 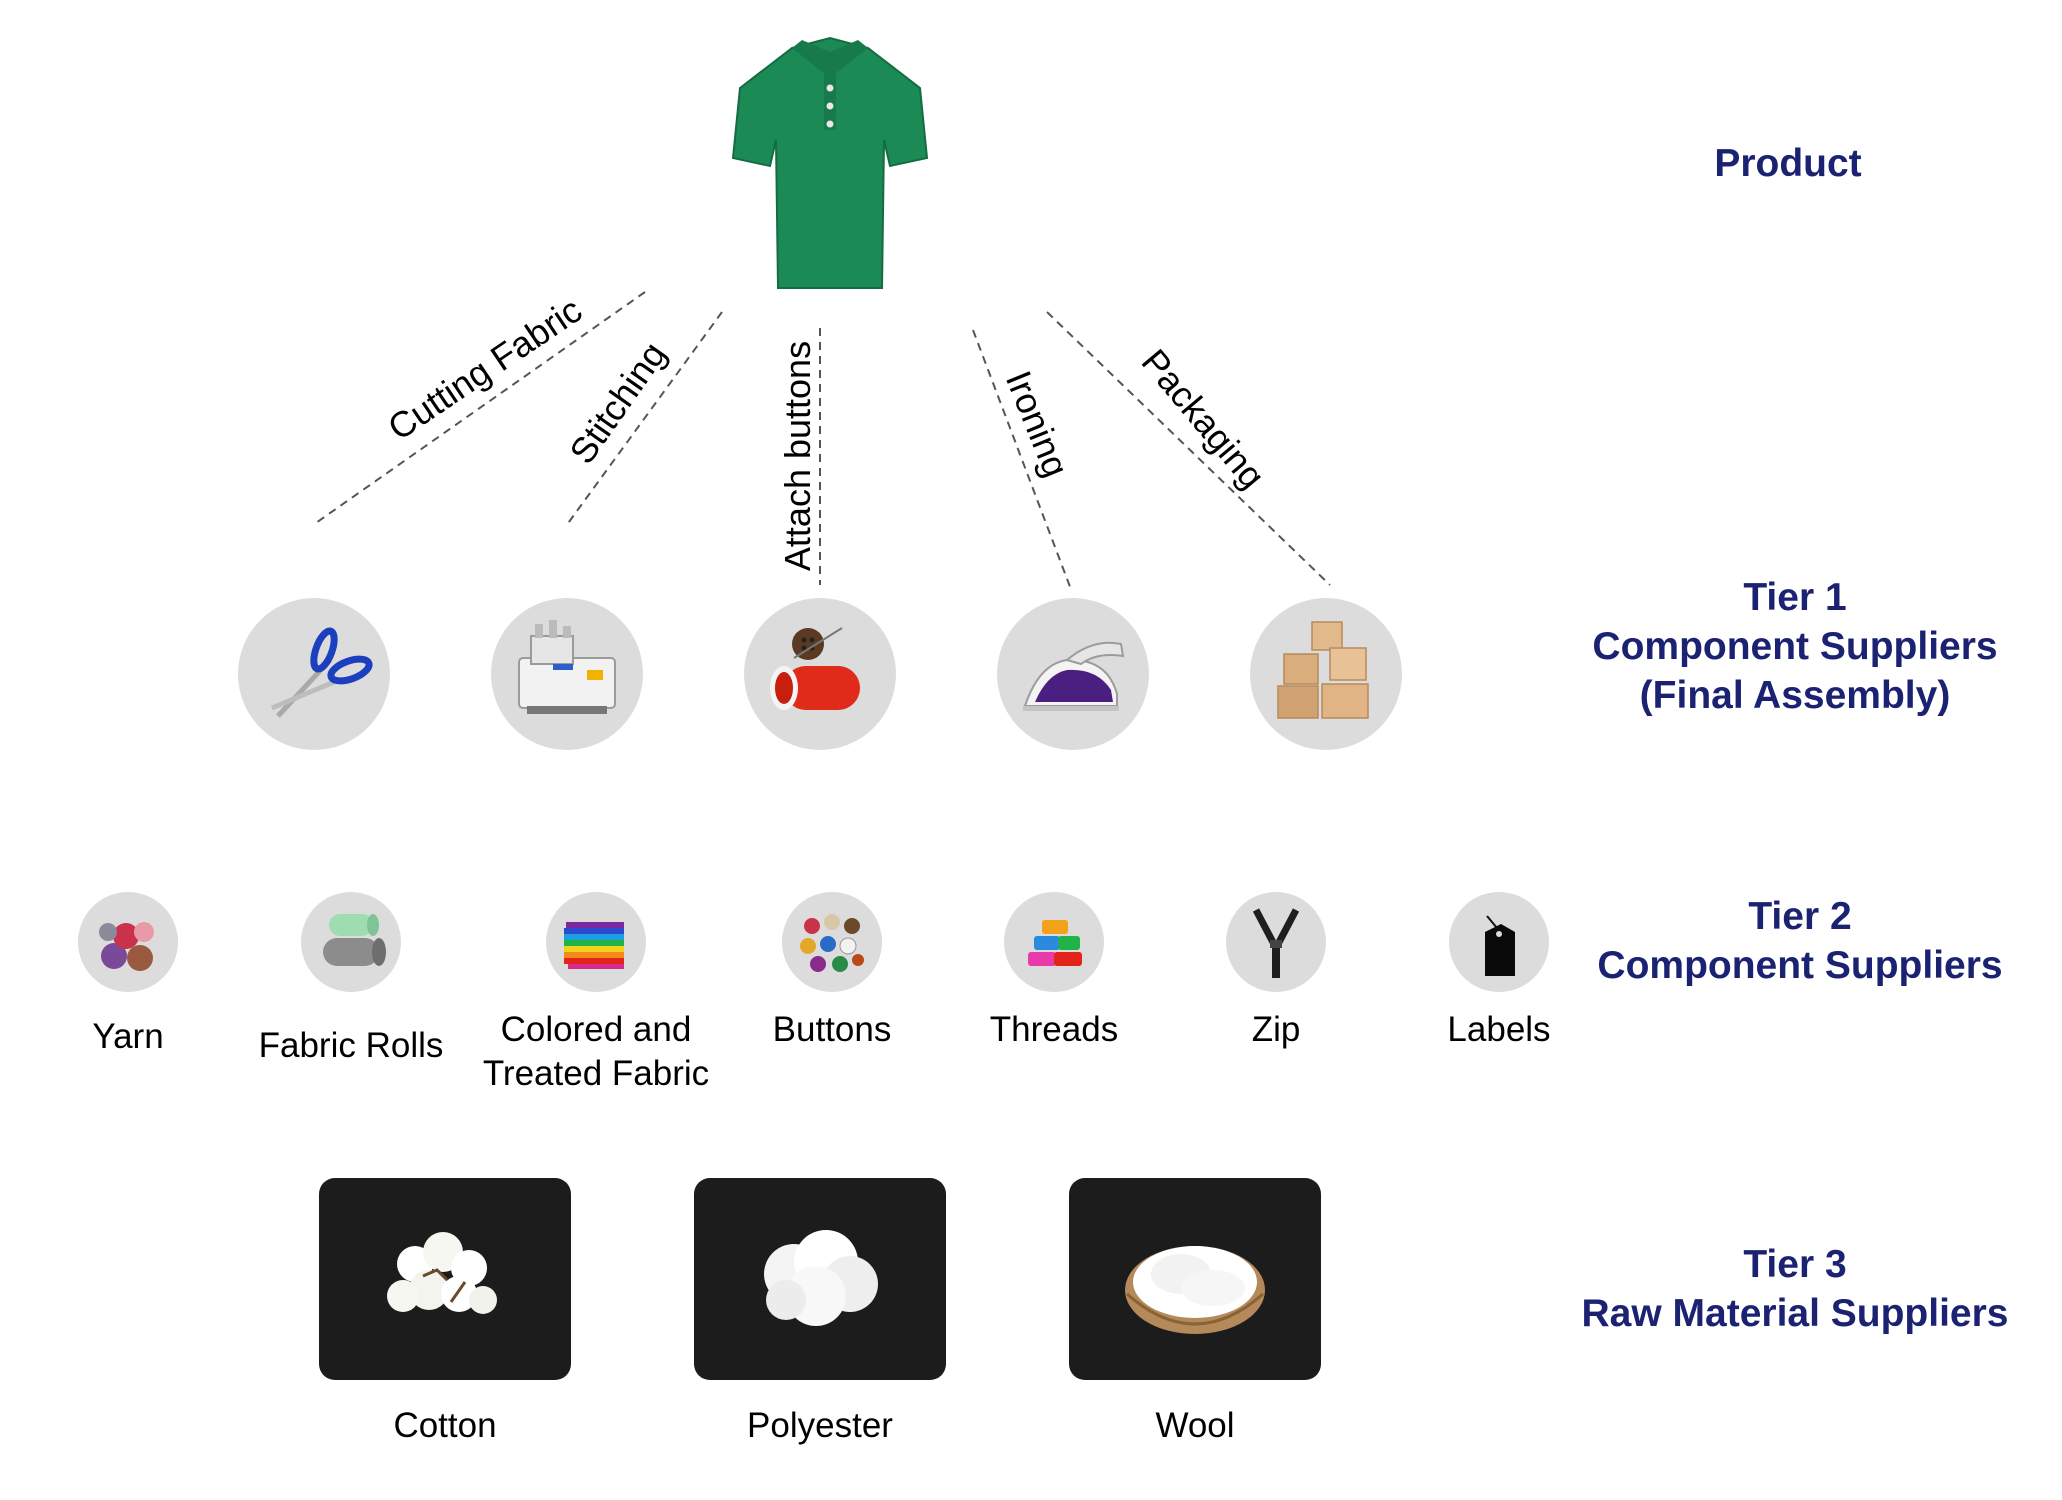 What do you see at coordinates (351, 1045) in the screenshot?
I see `tier2-caption-fabric-rolls: Fabric Rolls` at bounding box center [351, 1045].